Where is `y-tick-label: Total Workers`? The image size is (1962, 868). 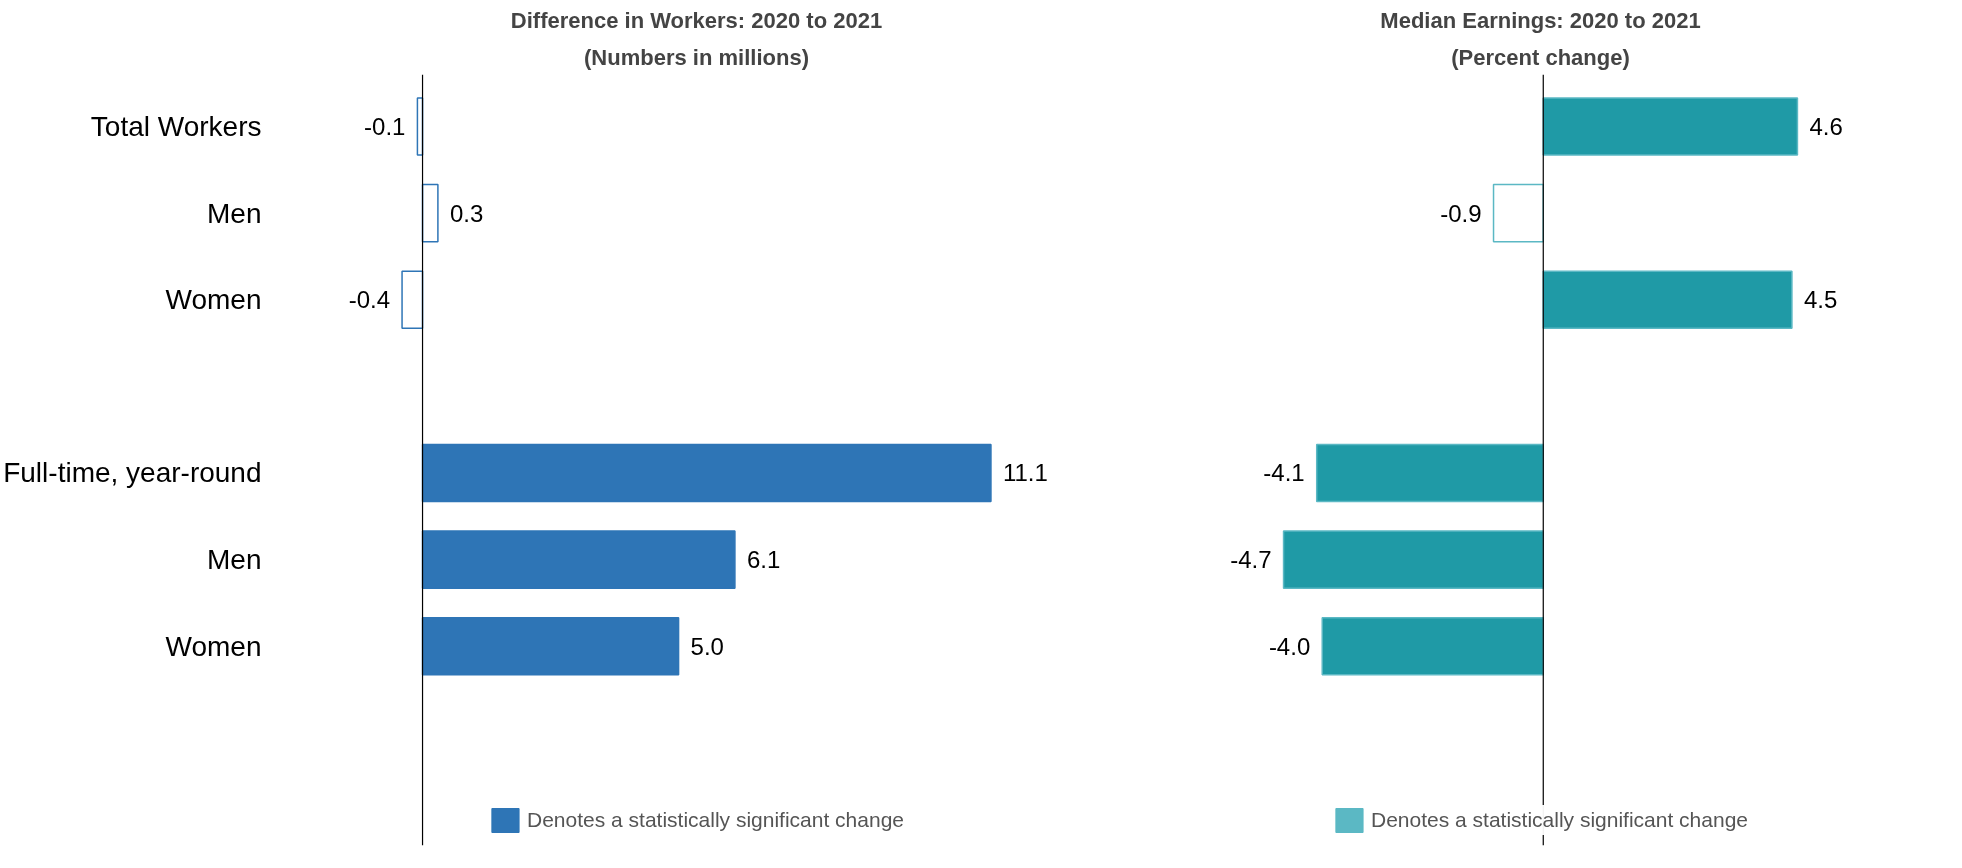 y-tick-label: Total Workers is located at coordinates (176, 126).